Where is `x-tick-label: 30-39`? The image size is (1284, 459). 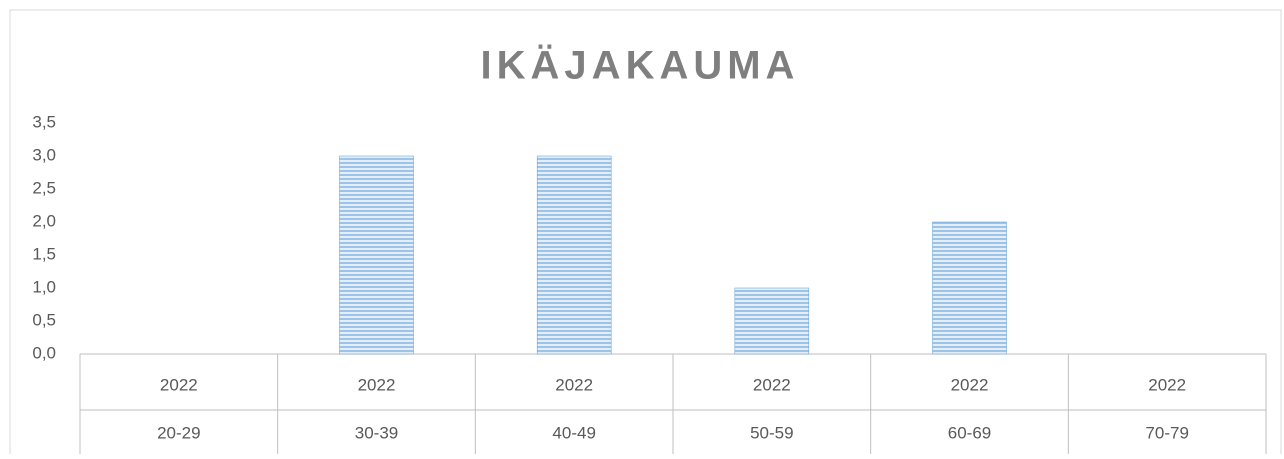
x-tick-label: 30-39 is located at coordinates (376, 432).